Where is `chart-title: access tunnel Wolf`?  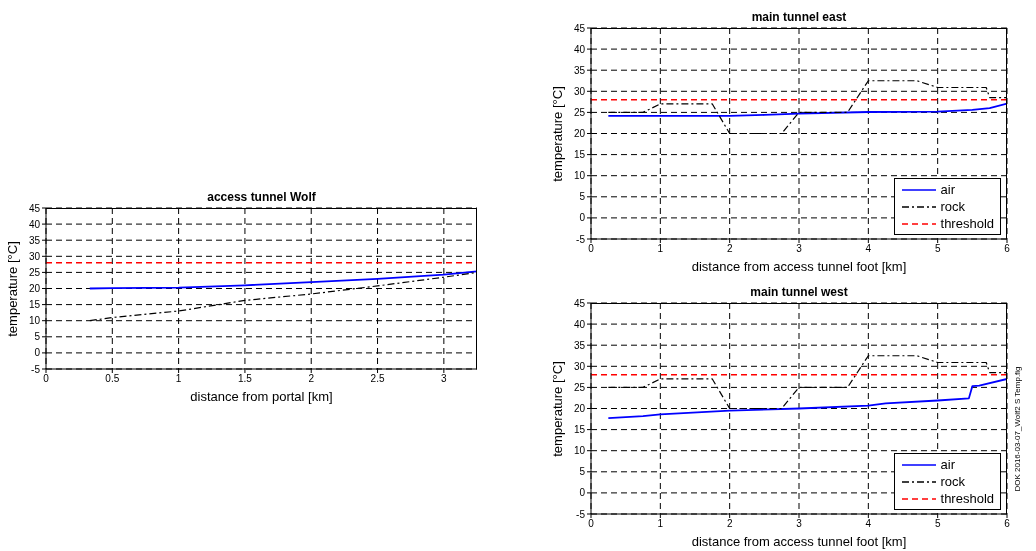 chart-title: access tunnel Wolf is located at coordinates (261, 197).